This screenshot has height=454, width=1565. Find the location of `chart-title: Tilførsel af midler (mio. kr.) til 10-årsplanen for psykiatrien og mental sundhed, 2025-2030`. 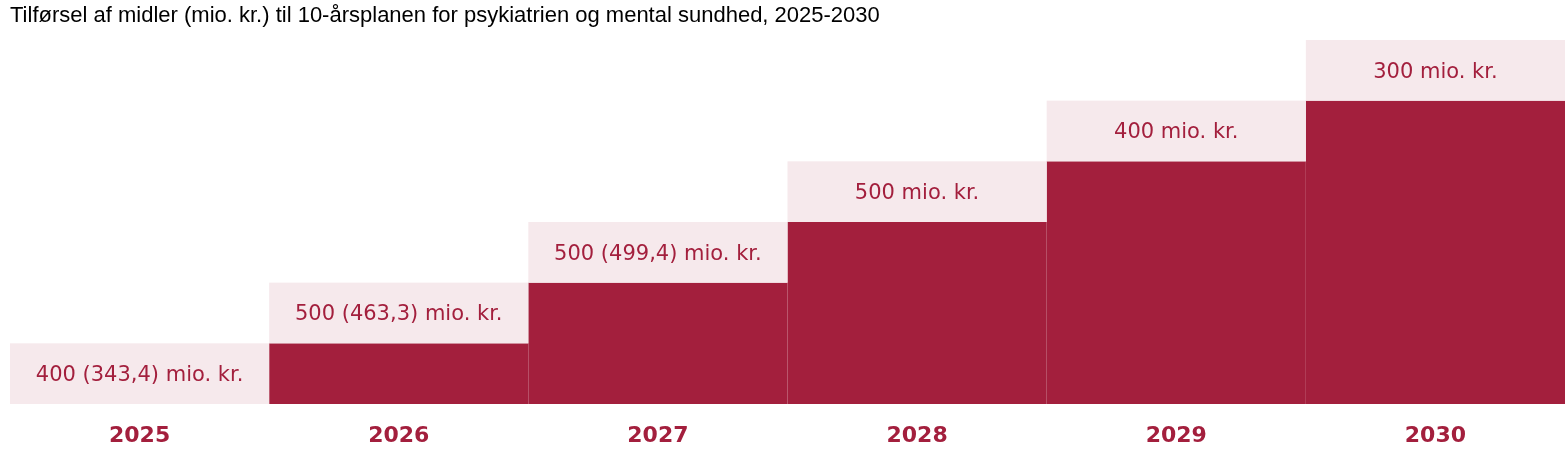

chart-title: Tilførsel af midler (mio. kr.) til 10-årsplanen for psykiatrien og mental sundhed, 2025-2030 is located at coordinates (445, 14).